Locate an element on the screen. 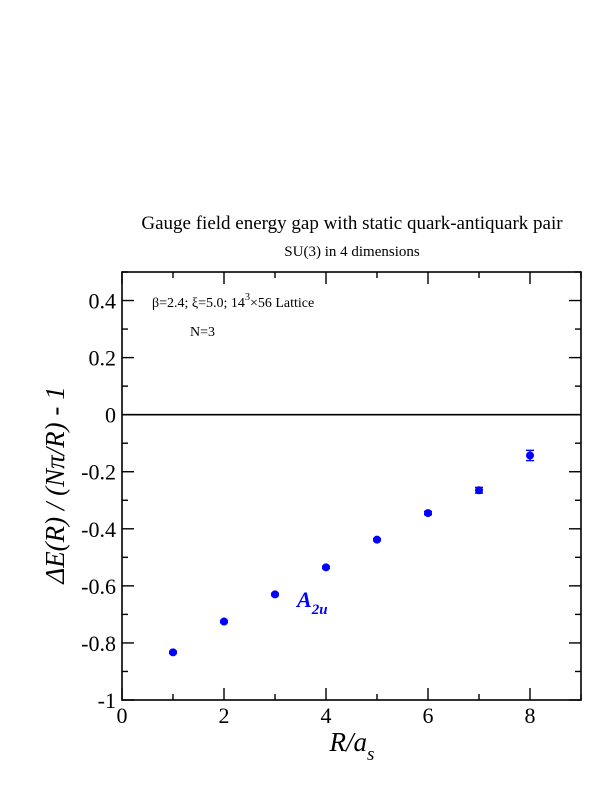  y-tick-label: -0.4 is located at coordinates (98, 529).